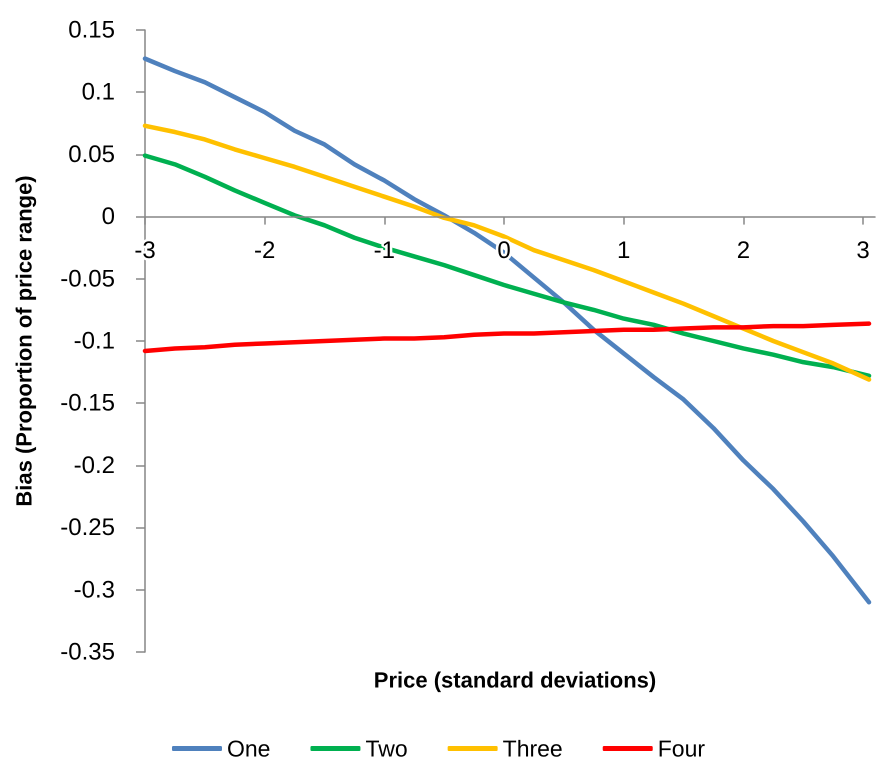 This screenshot has height=767, width=877. What do you see at coordinates (87, 403) in the screenshot?
I see `y-tick-label: -0.15` at bounding box center [87, 403].